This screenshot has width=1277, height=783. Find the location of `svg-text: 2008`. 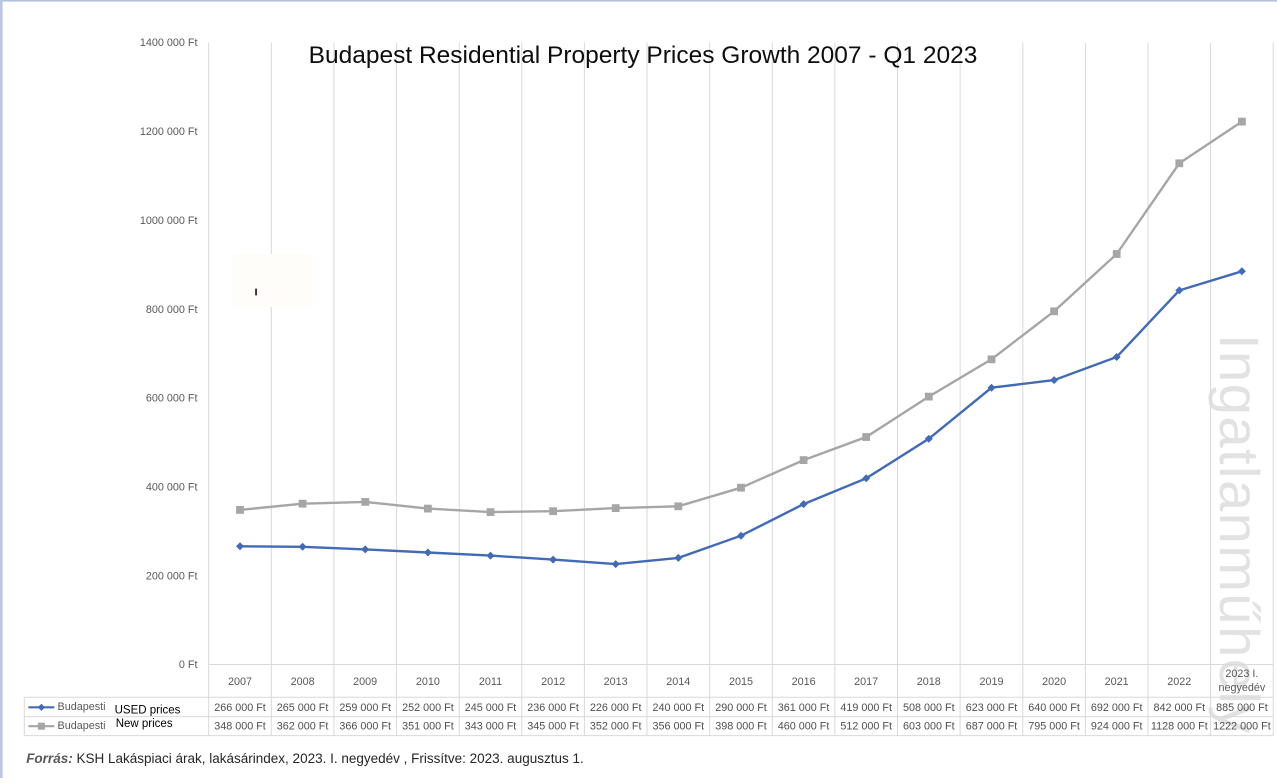

svg-text: 2008 is located at coordinates (303, 682).